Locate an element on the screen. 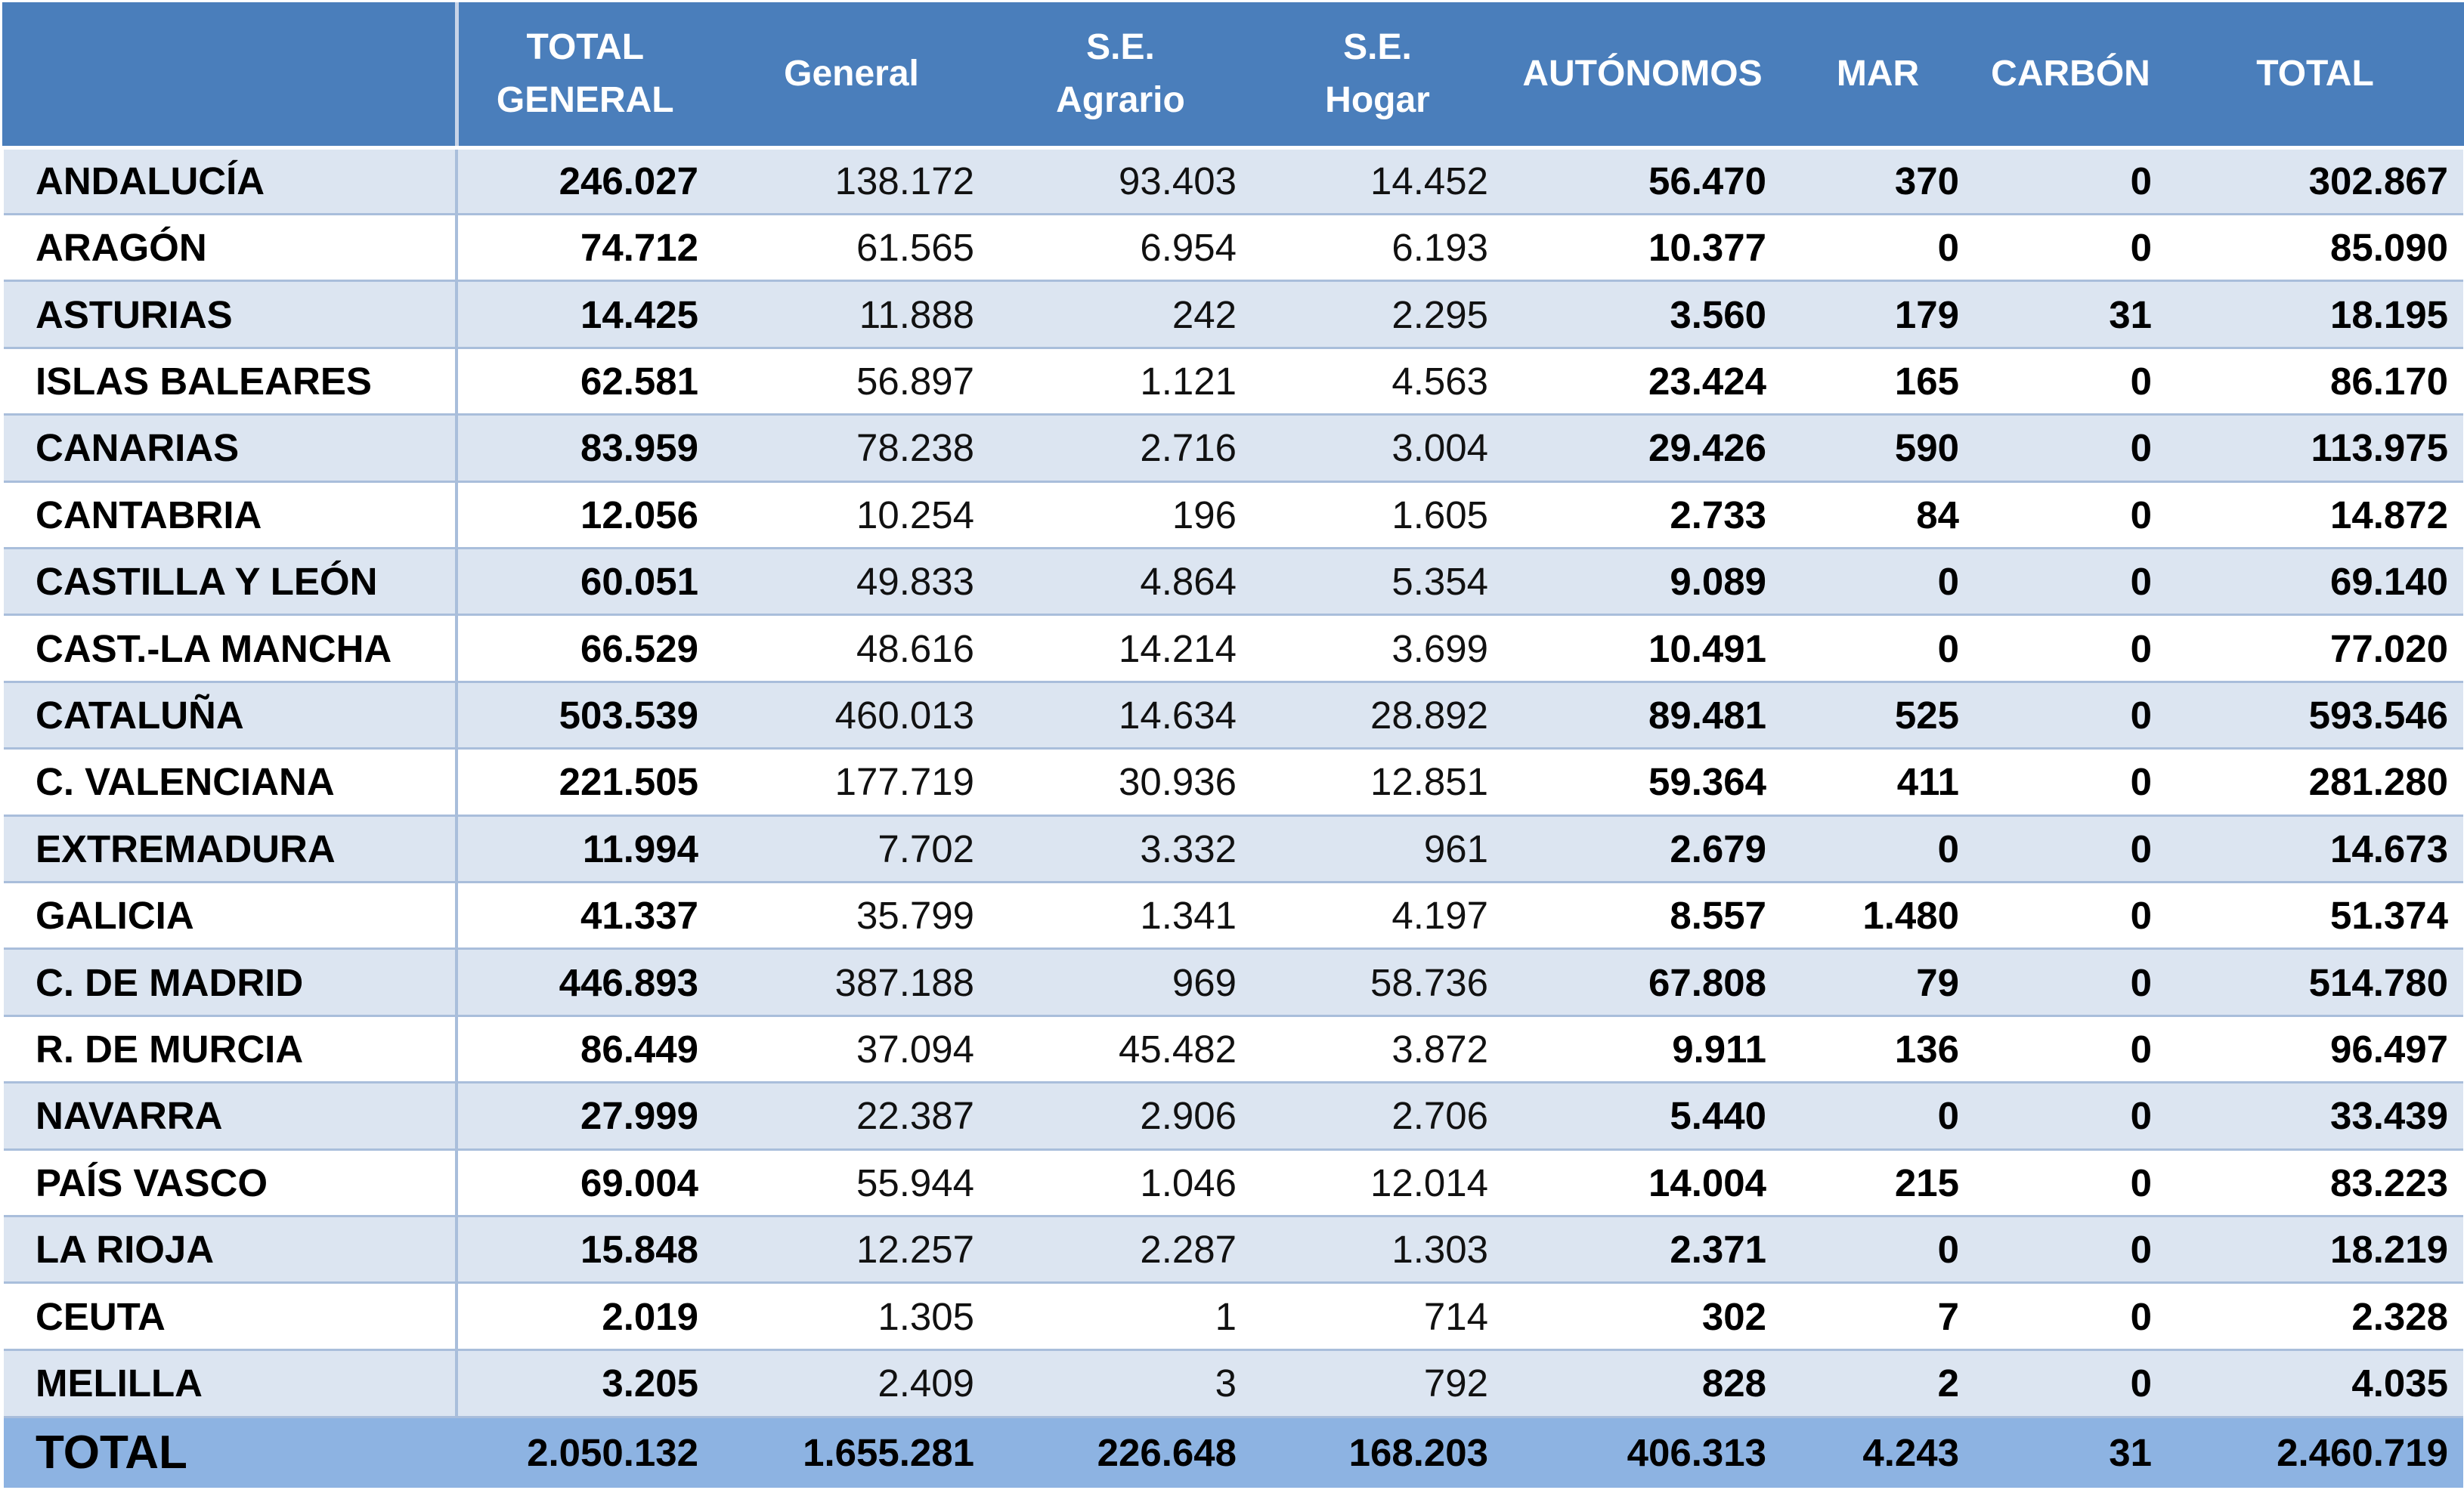 Image resolution: width=2464 pixels, height=1490 pixels. table-row: CEUTA 2.019 1.305 1 714 302 7 0 2.328 is located at coordinates (1233, 1316).